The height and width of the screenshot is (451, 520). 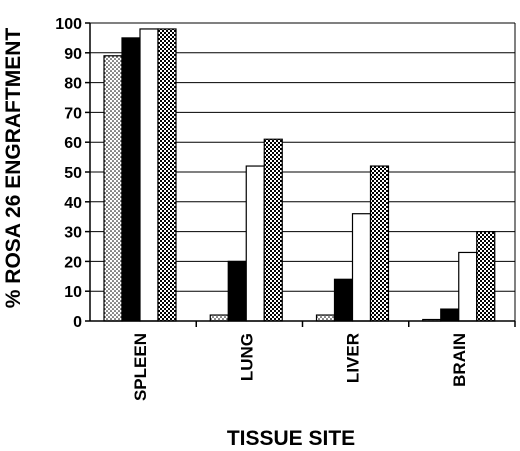 I want to click on y-tick-label: 70, so click(x=73, y=113).